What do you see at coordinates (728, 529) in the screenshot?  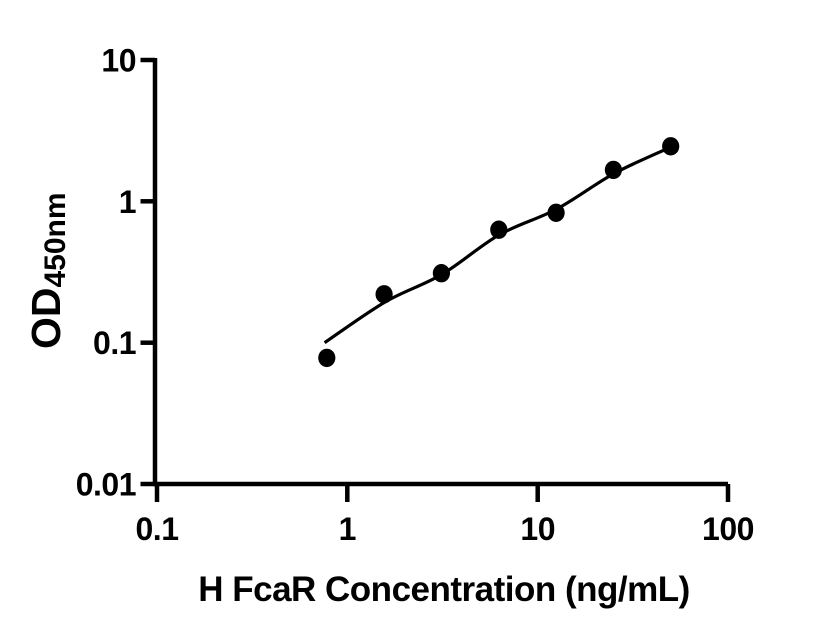 I see `x-axis-tick-label: 100` at bounding box center [728, 529].